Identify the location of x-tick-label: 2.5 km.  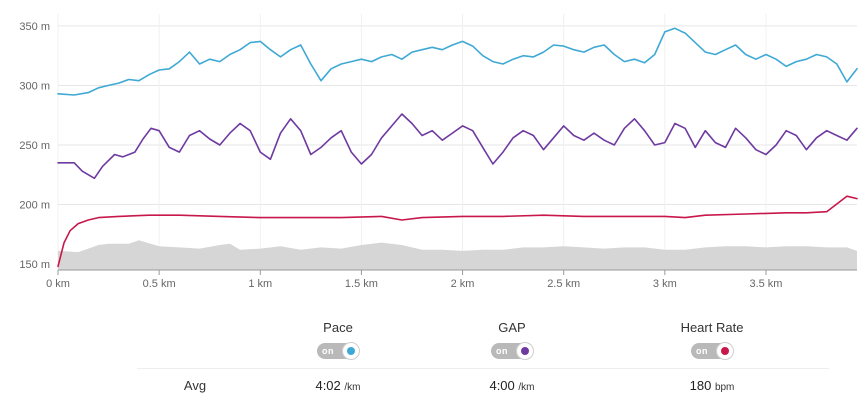
(563, 284).